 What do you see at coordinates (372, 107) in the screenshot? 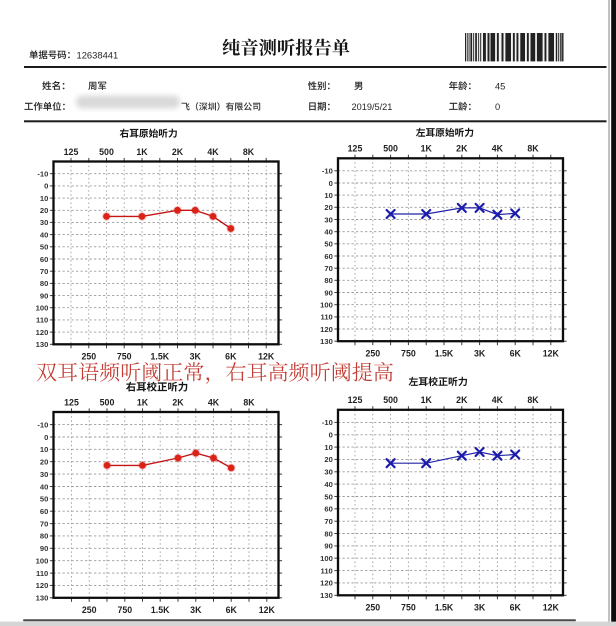
I see `svg-text: 2019/5/21` at bounding box center [372, 107].